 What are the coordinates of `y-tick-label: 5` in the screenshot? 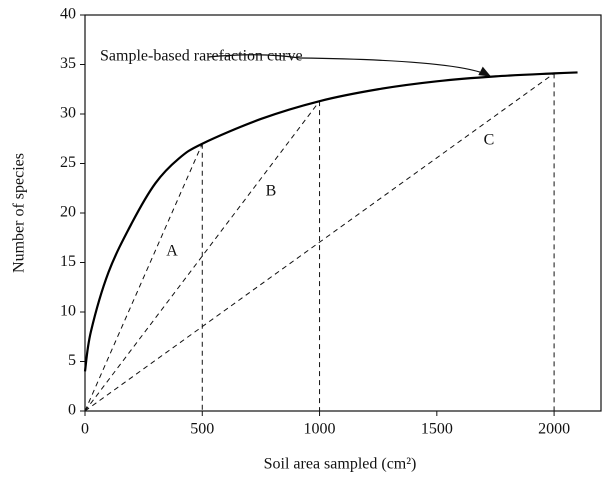 It's located at (72, 360).